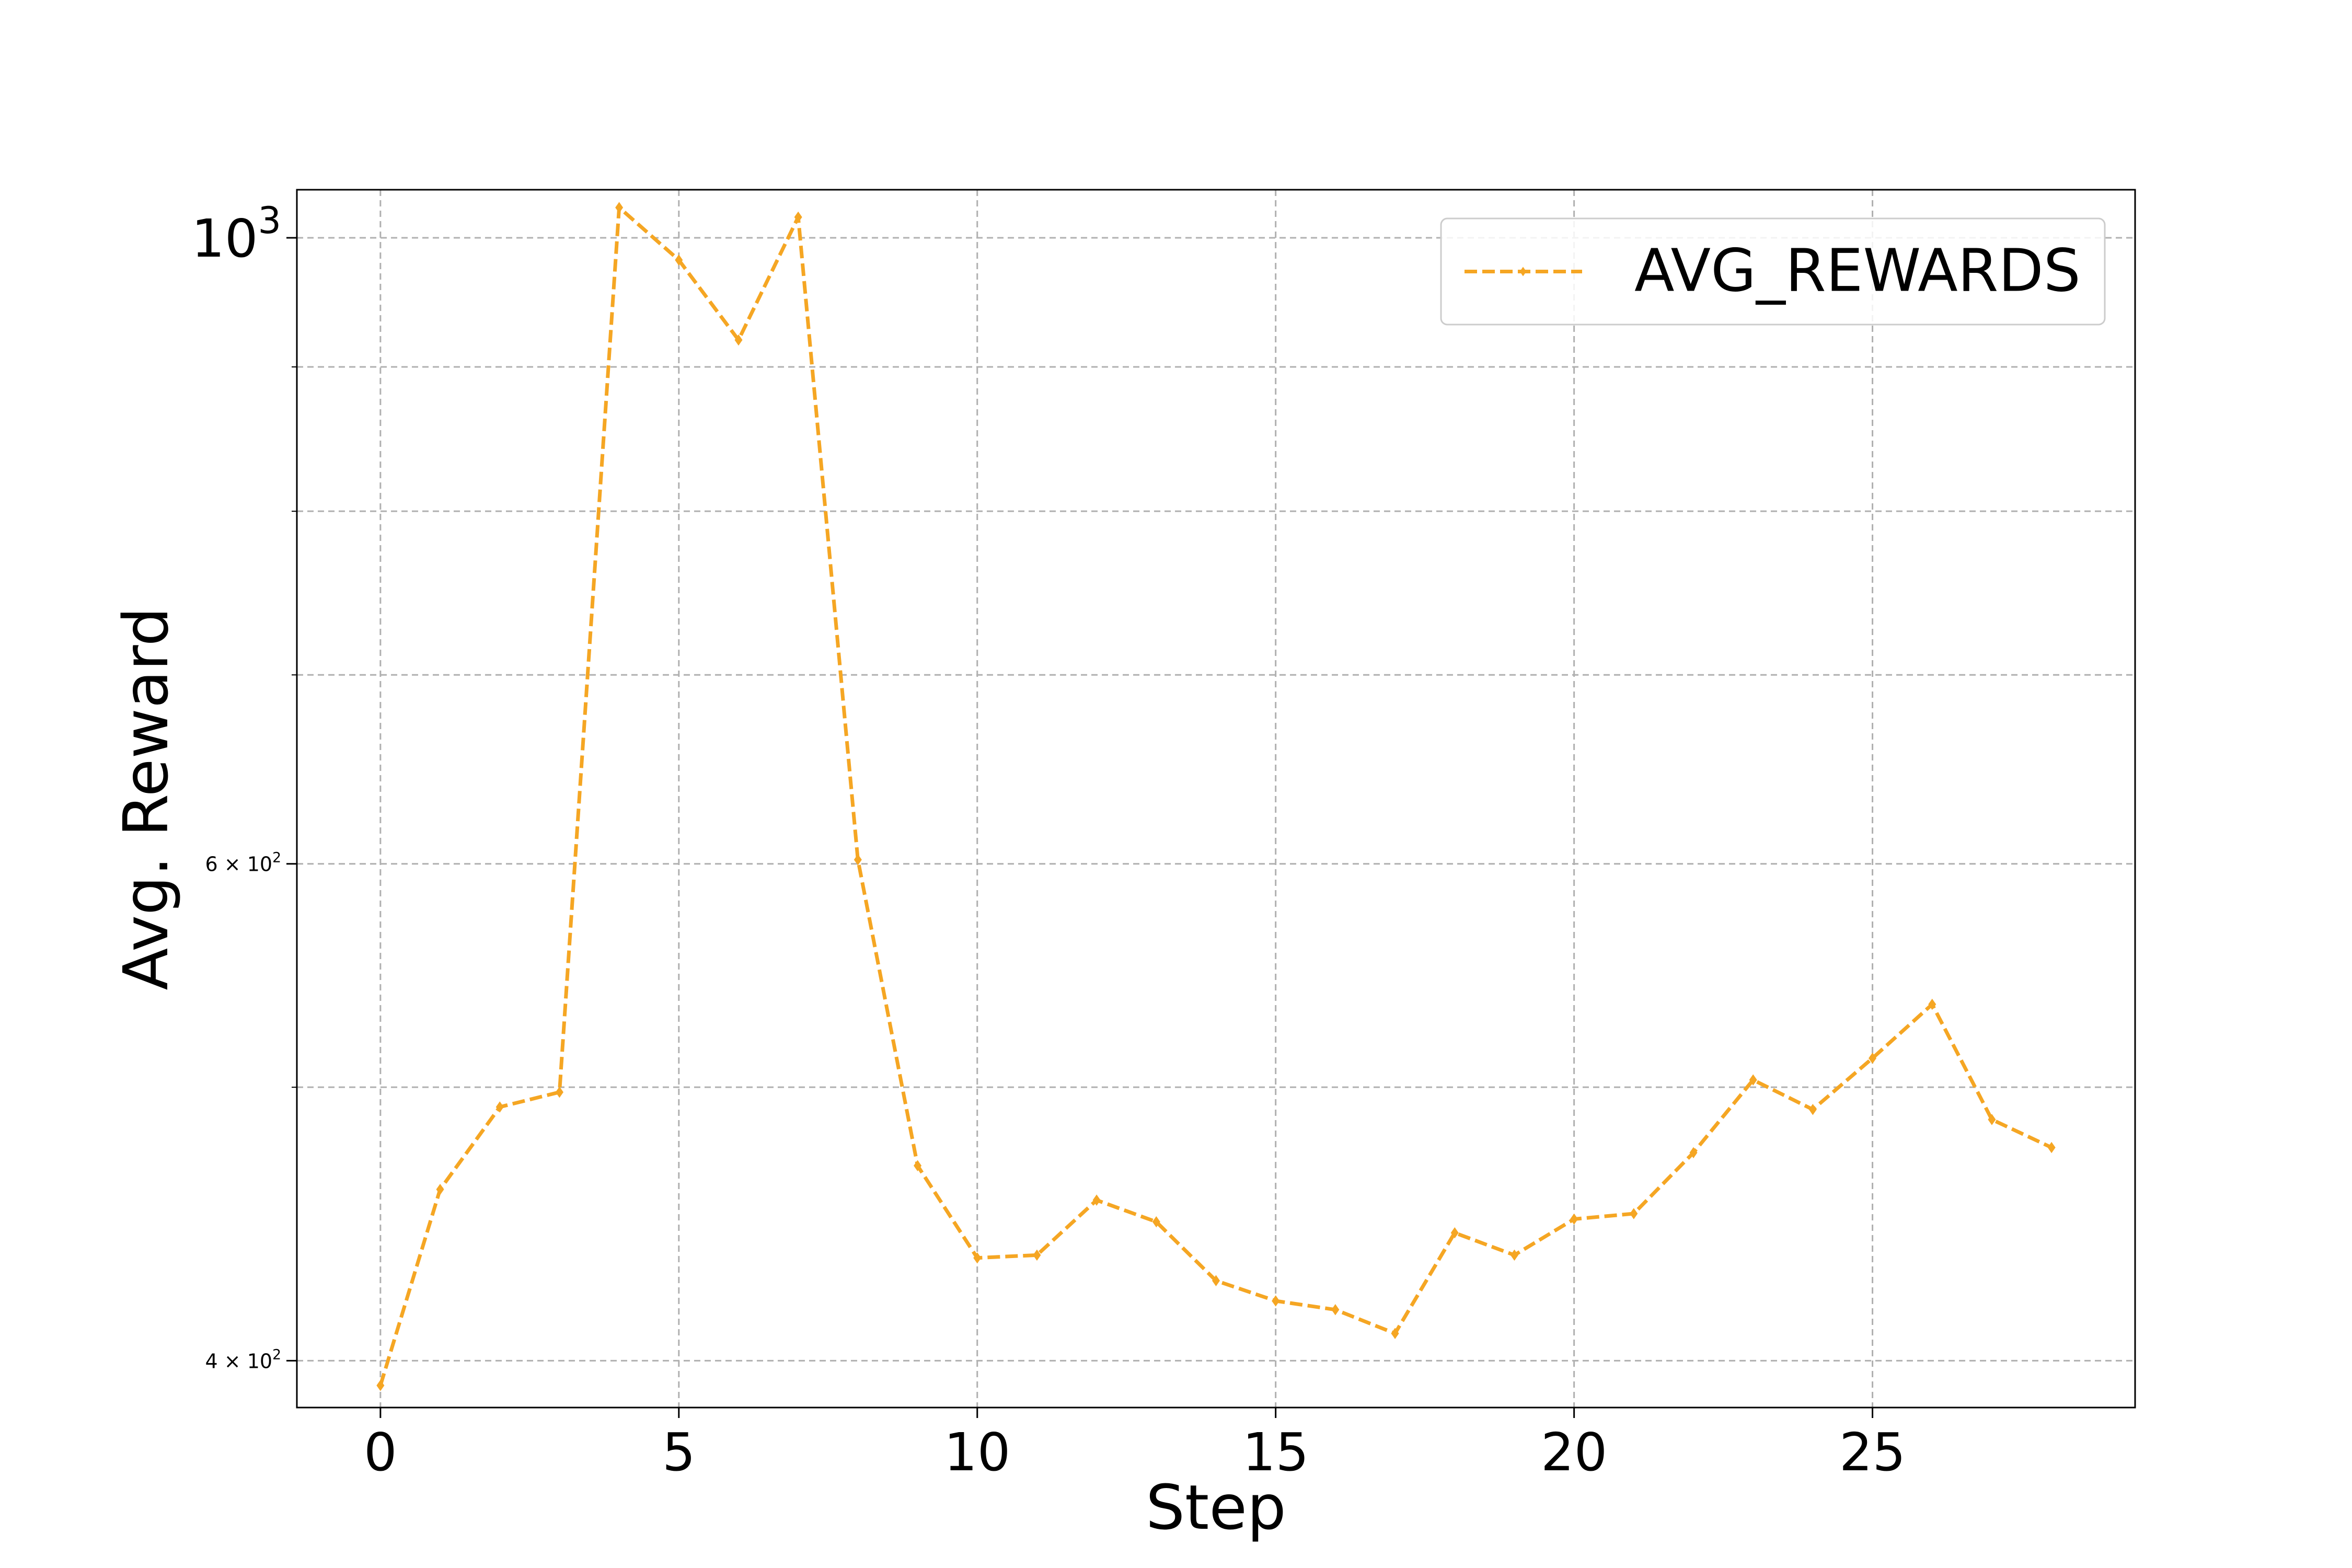 The height and width of the screenshot is (1568, 2352). I want to click on legend: AVG_REWARDS, so click(1773, 271).